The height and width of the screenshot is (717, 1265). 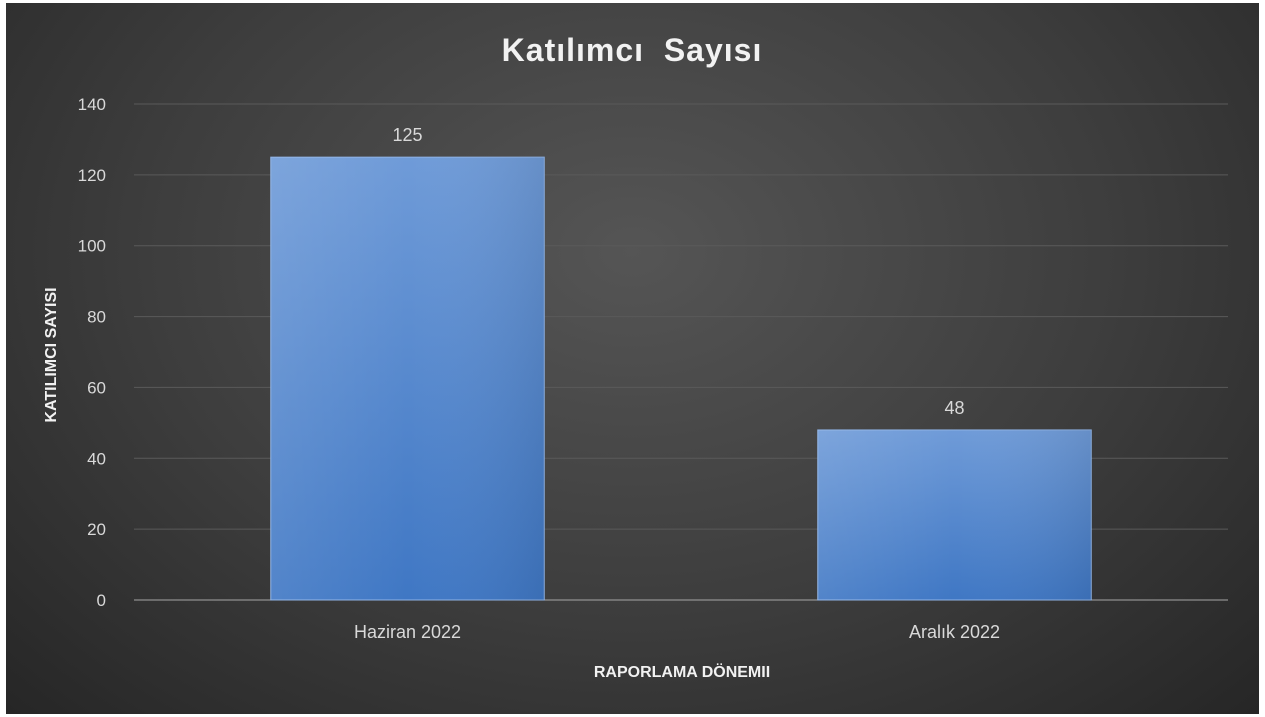 What do you see at coordinates (92, 175) in the screenshot?
I see `y-tick-label: 120` at bounding box center [92, 175].